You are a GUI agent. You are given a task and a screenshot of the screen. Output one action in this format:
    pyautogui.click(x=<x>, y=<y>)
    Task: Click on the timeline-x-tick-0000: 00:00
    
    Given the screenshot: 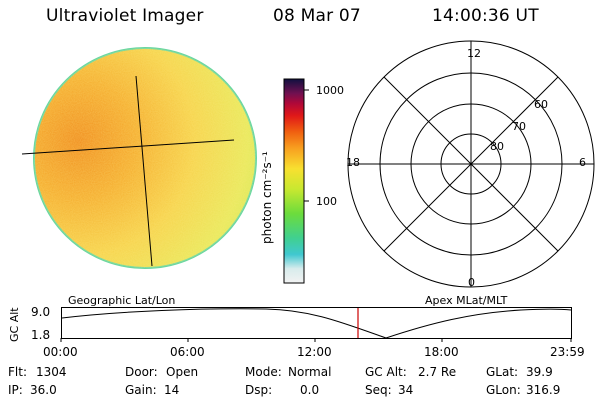 What is the action you would take?
    pyautogui.click(x=60, y=352)
    